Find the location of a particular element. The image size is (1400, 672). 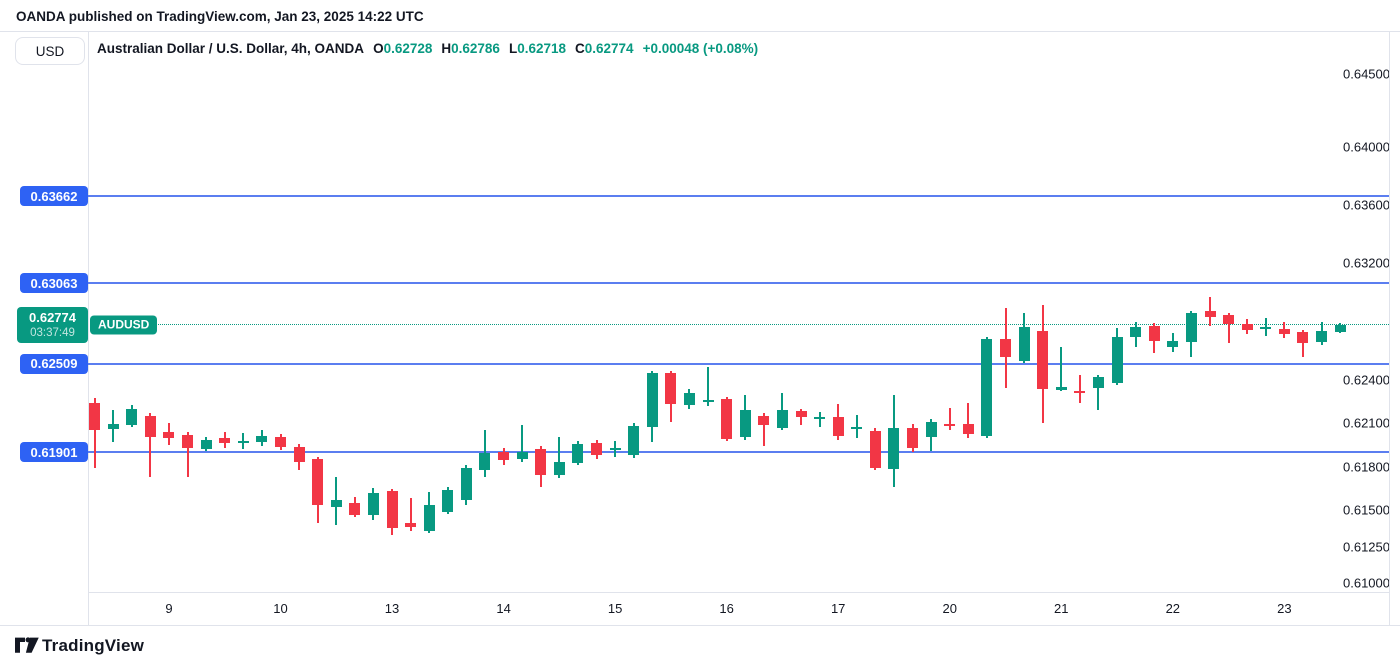

level-price-badge: 0.63662 is located at coordinates (54, 196).